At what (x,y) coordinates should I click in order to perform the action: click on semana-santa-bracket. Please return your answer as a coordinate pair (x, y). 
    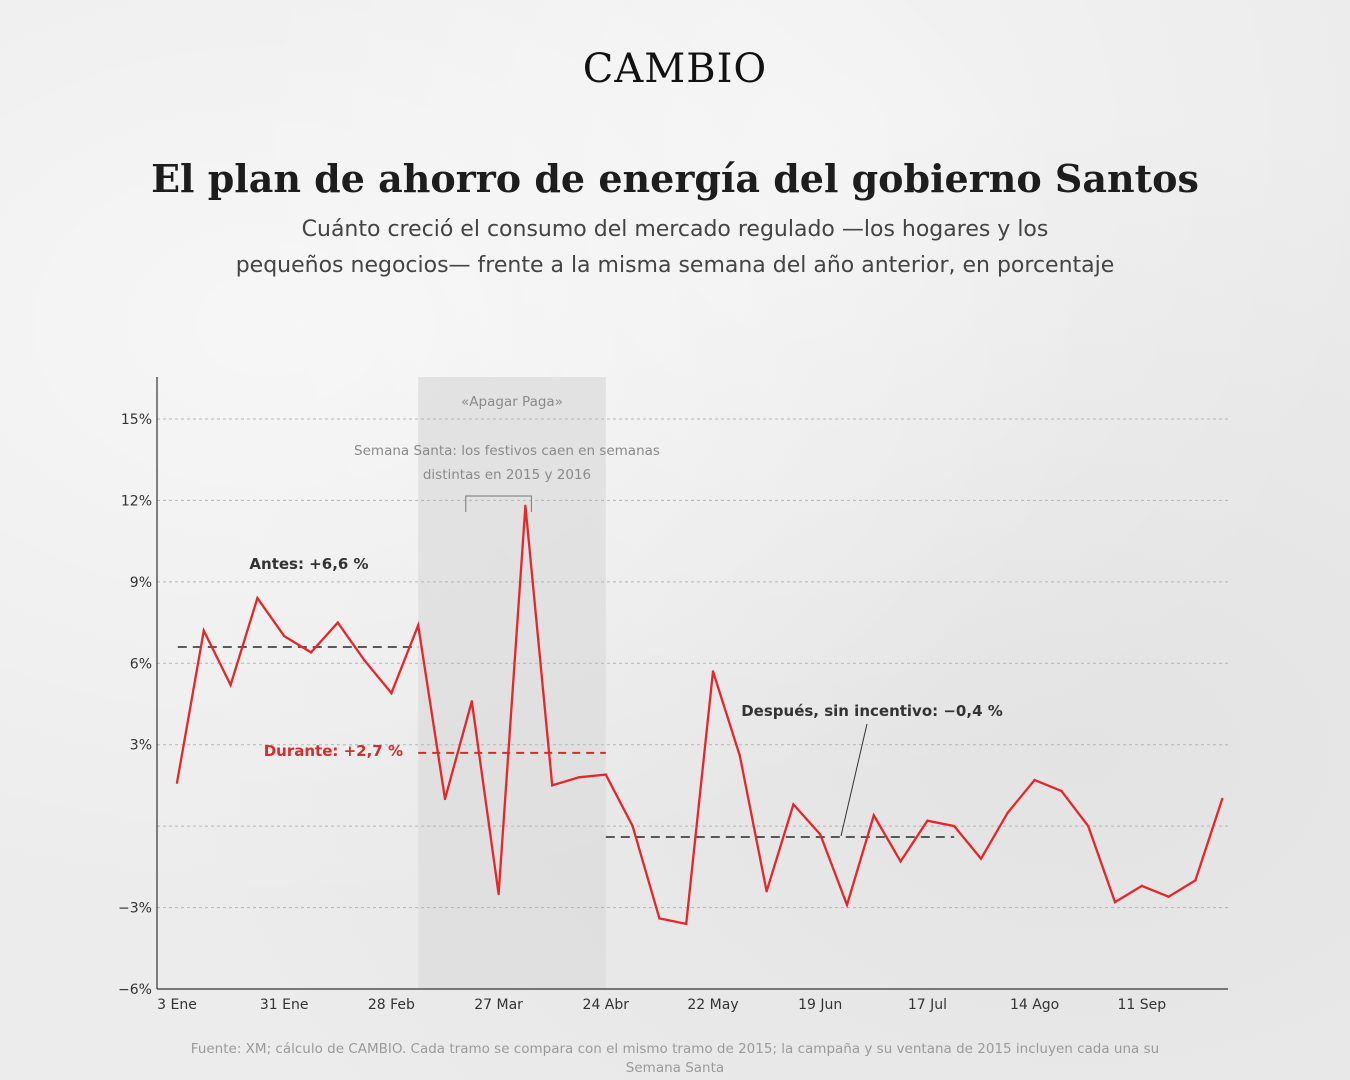
    Looking at the image, I should click on (498, 503).